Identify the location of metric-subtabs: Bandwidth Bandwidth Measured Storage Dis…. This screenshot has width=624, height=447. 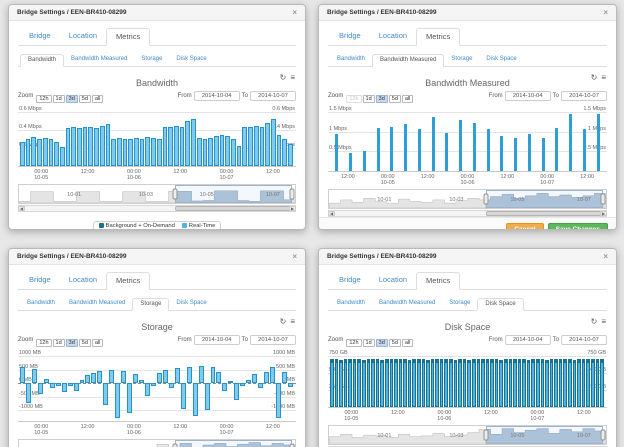
(157, 59).